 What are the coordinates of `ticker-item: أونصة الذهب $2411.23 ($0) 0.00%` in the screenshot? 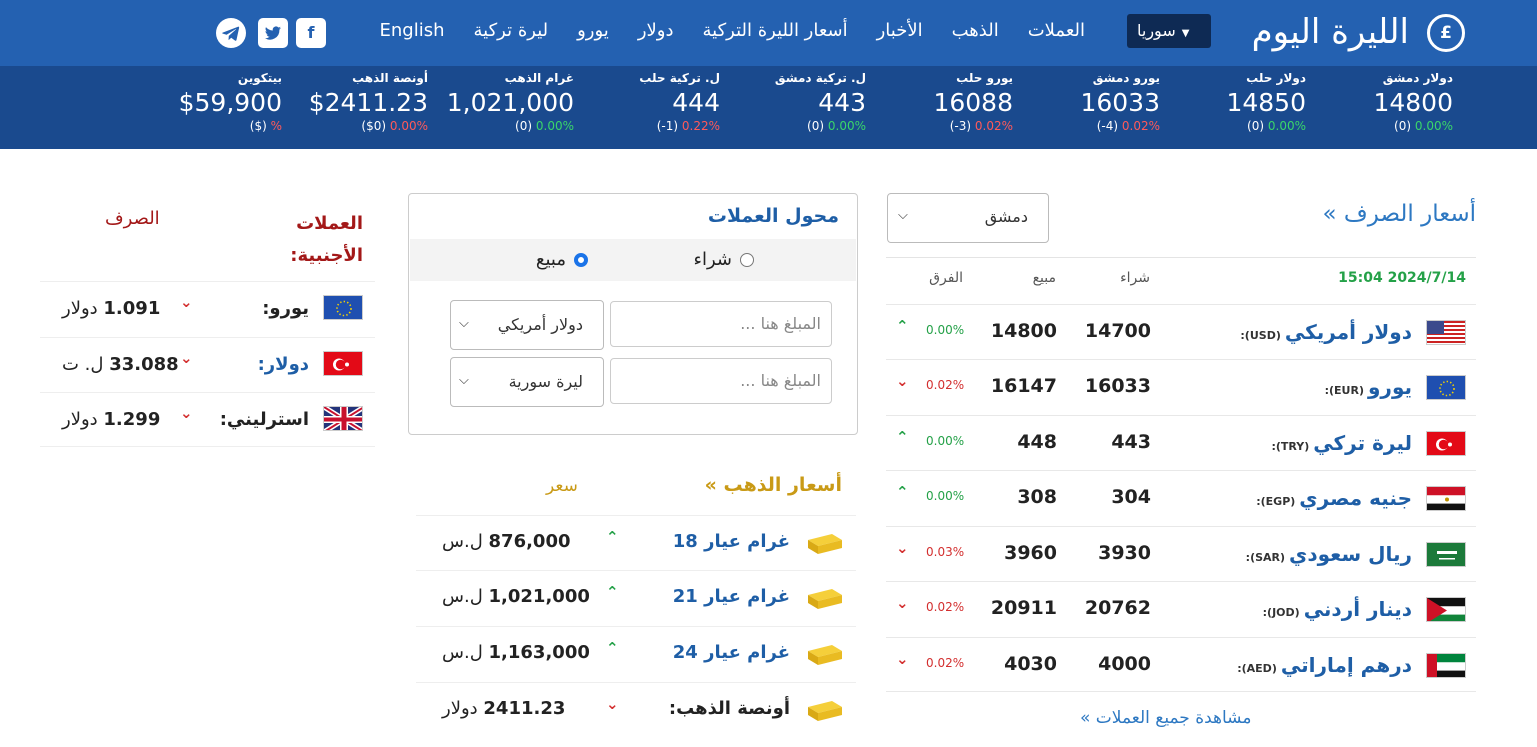 It's located at (353, 102).